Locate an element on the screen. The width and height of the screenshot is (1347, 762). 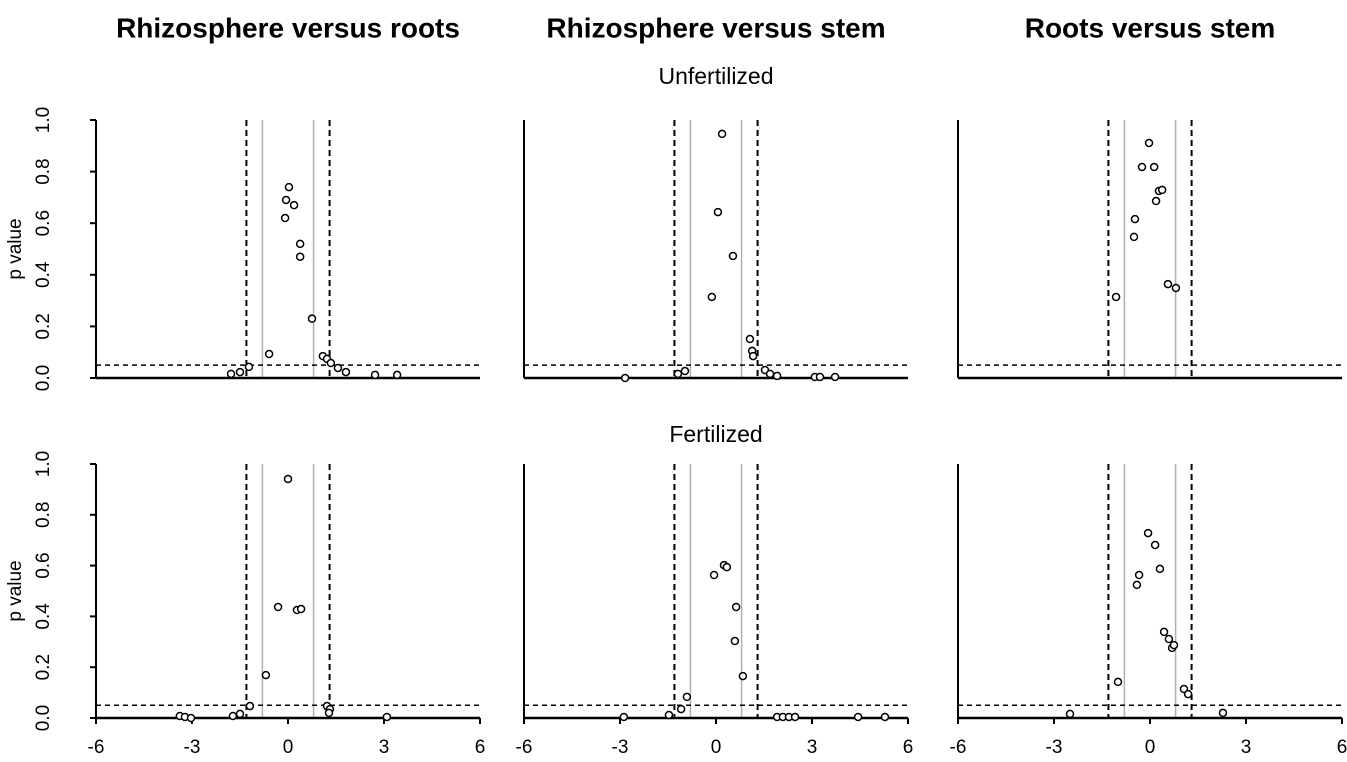
row-title: Fertilized is located at coordinates (715, 434).